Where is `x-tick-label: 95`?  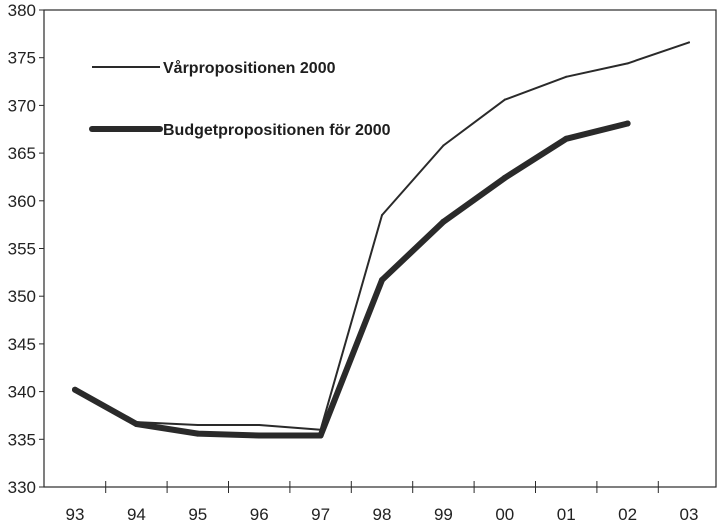
x-tick-label: 95 is located at coordinates (197, 514).